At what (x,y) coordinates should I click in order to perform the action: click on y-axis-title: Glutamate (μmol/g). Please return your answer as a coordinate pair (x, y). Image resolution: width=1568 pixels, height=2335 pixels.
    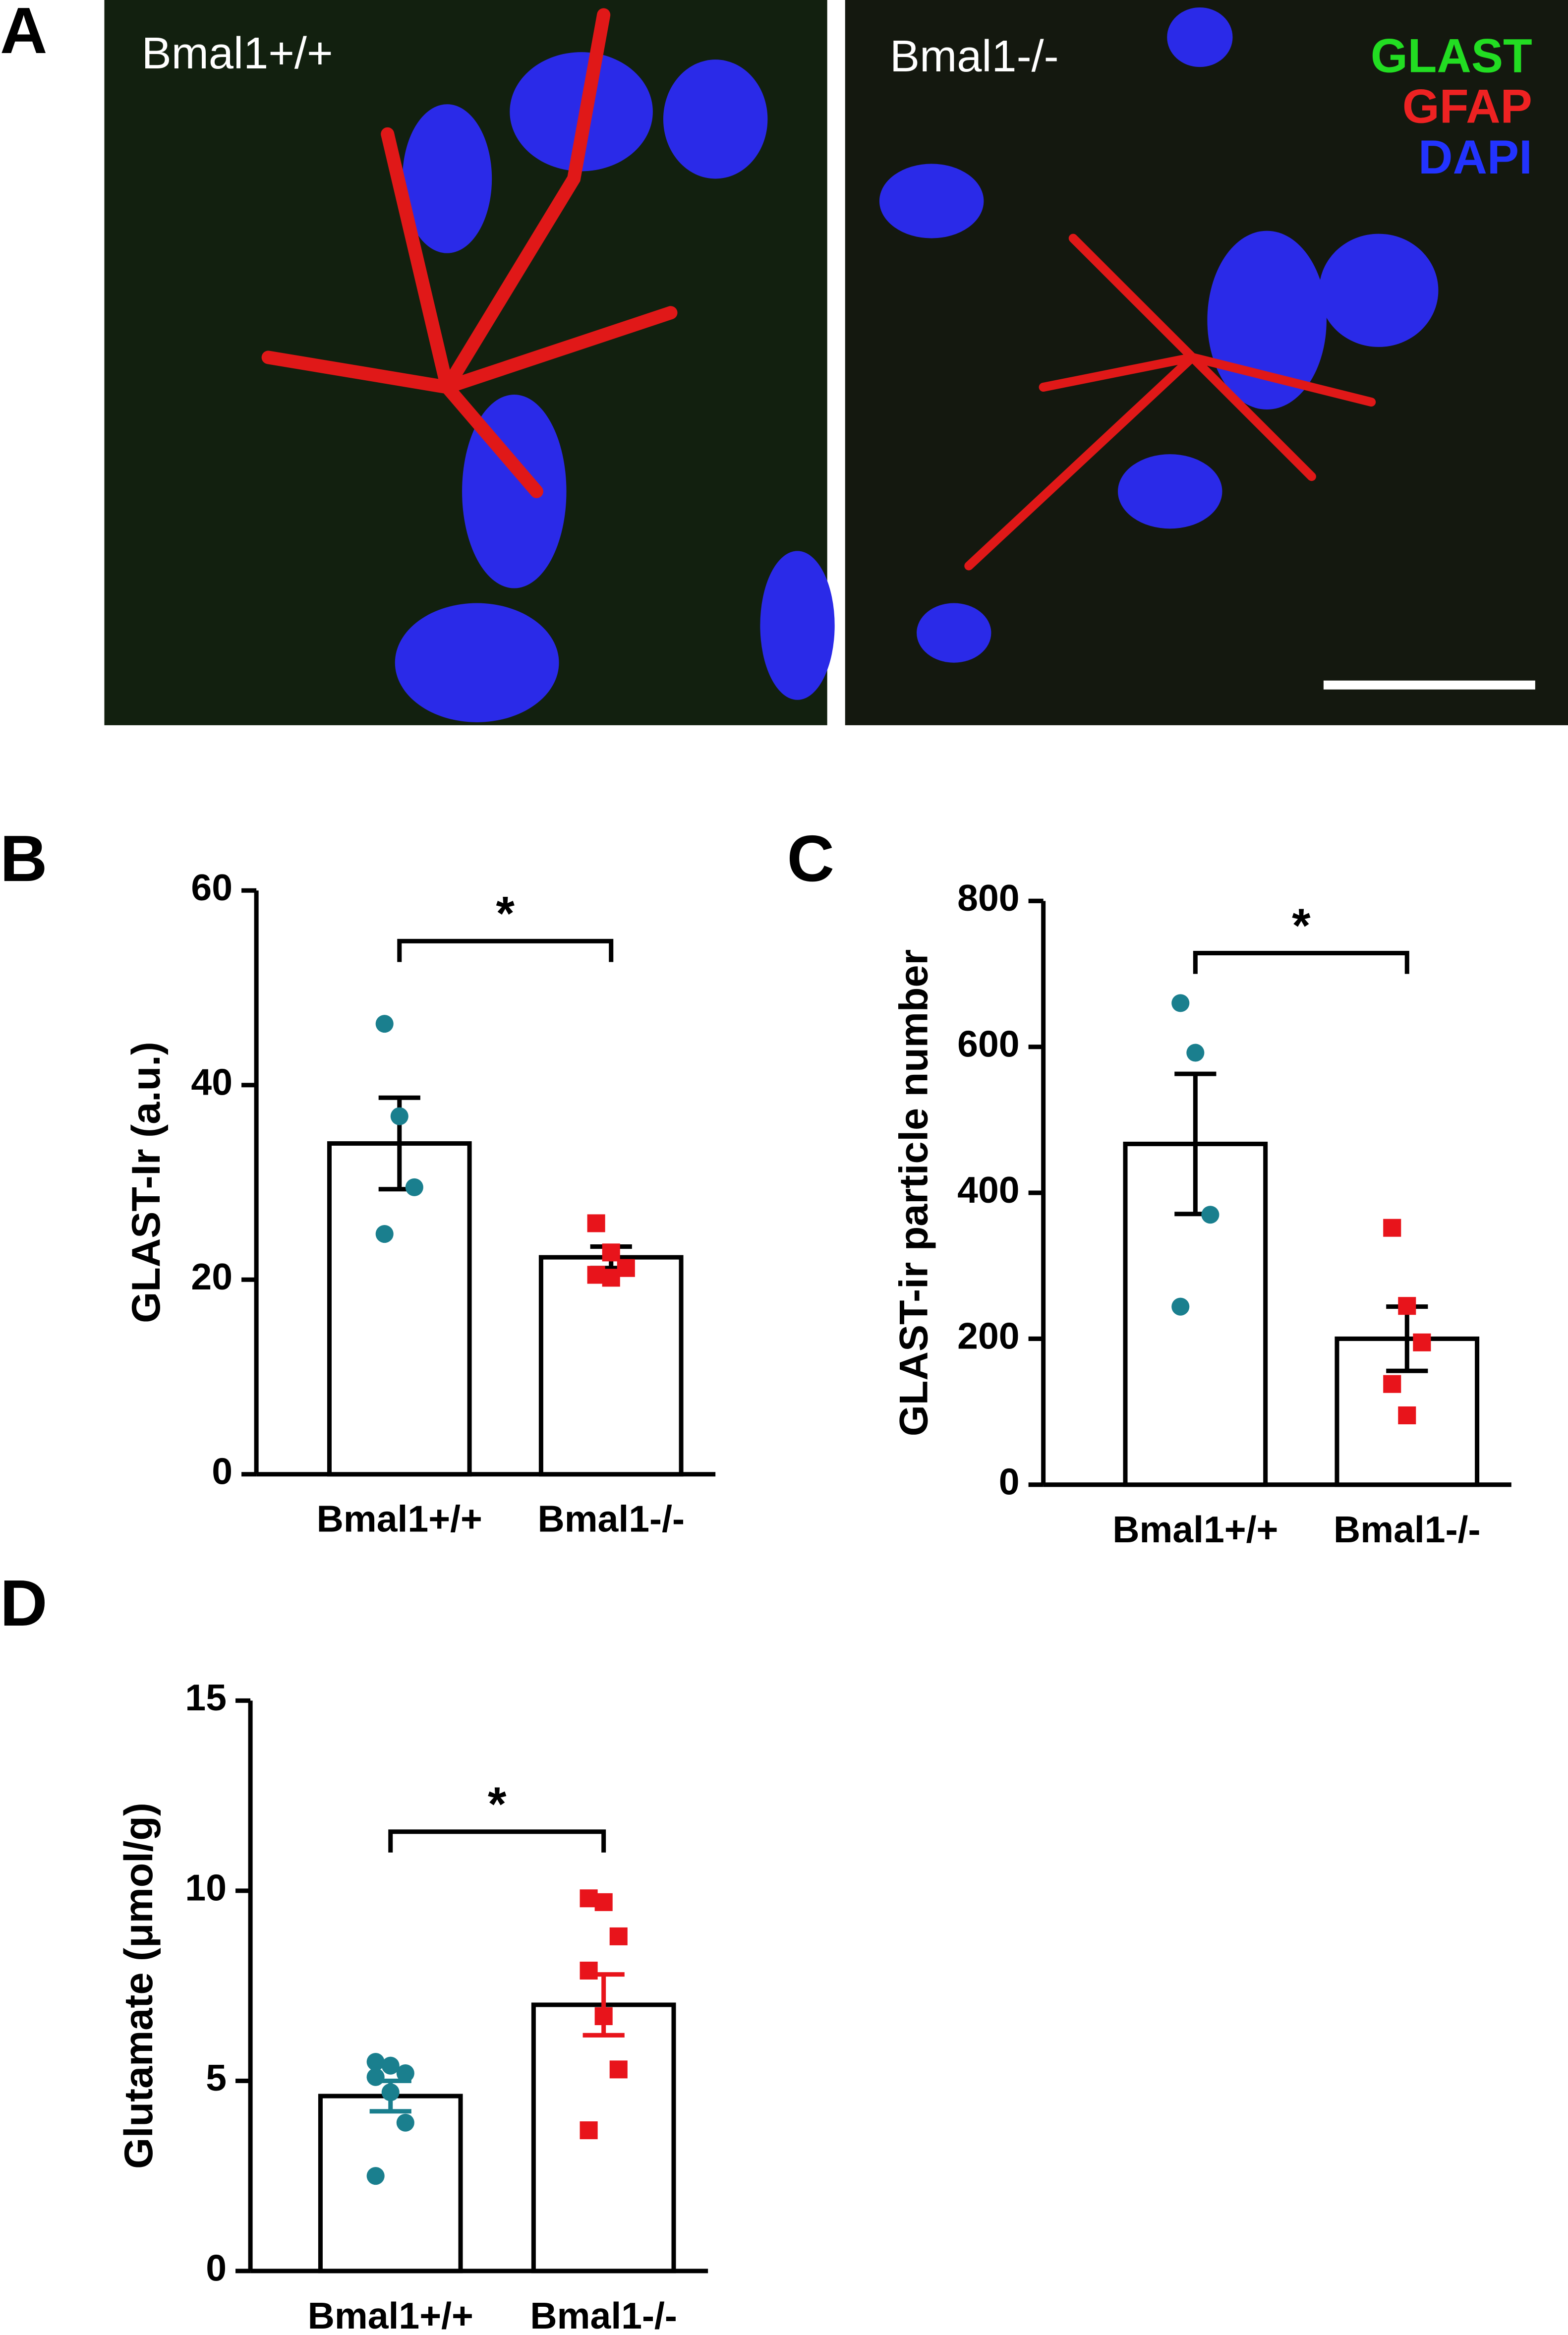
    Looking at the image, I should click on (138, 1986).